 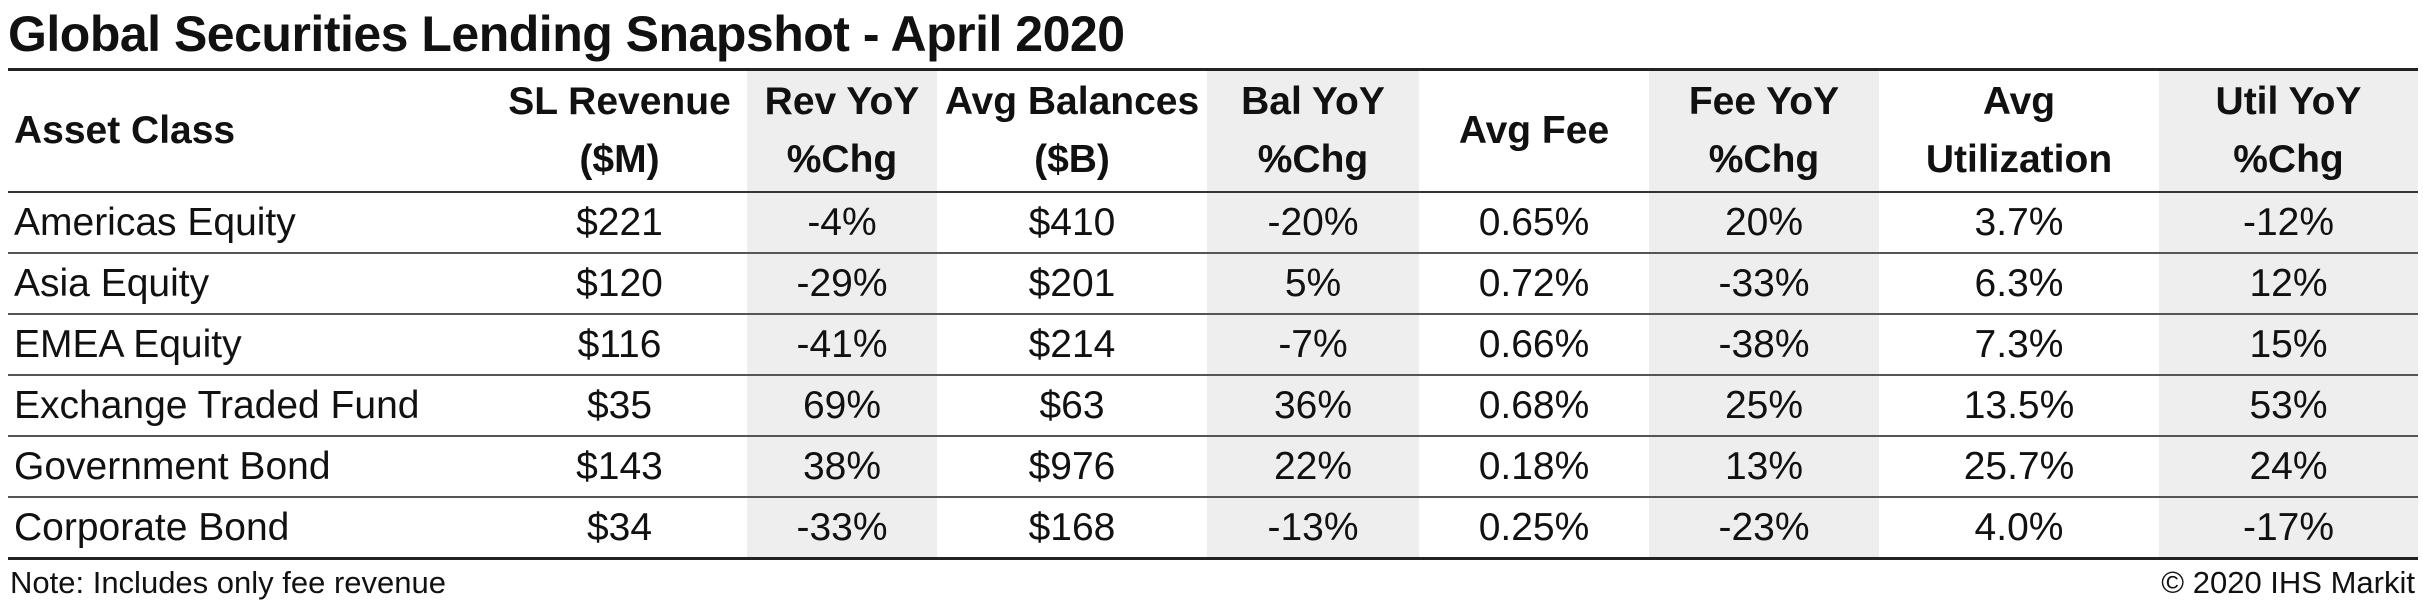 What do you see at coordinates (1072, 159) in the screenshot?
I see `header-line2: ($B)` at bounding box center [1072, 159].